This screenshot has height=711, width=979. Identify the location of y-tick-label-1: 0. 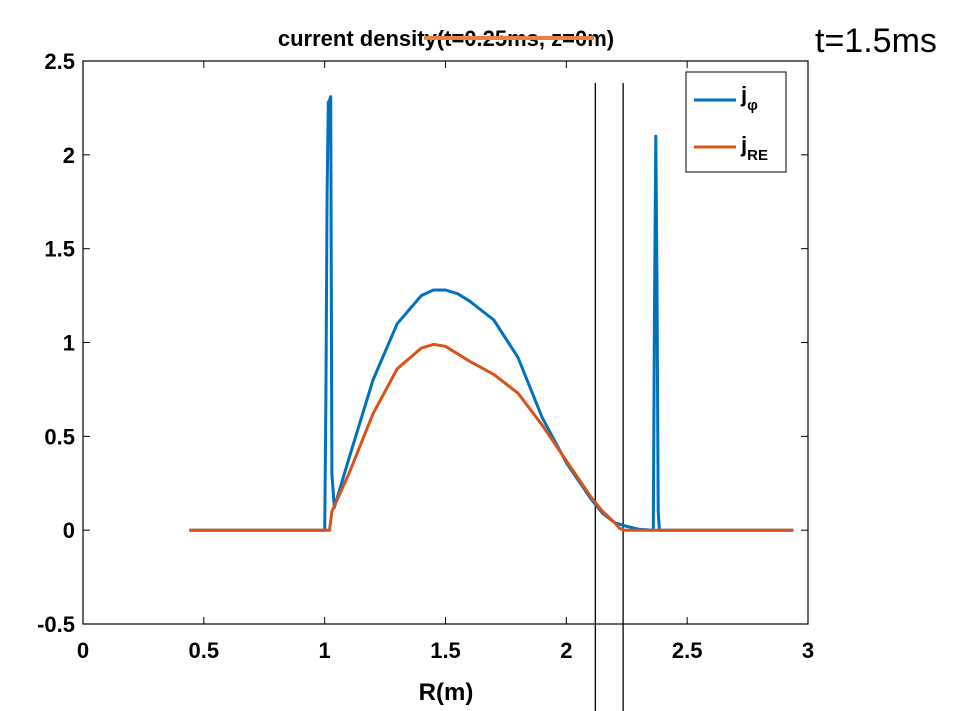
(69, 530).